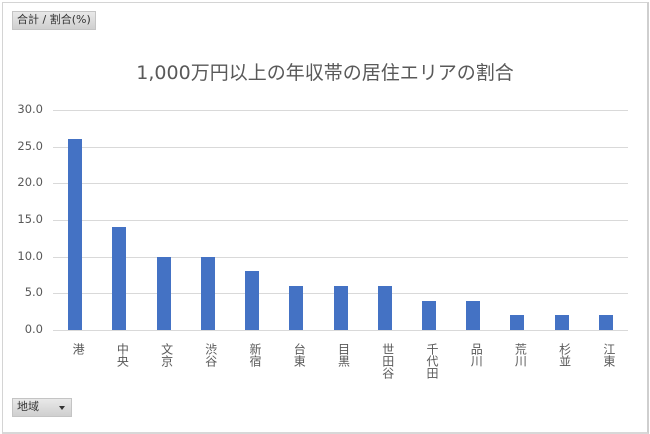  I want to click on x-tick-label: 文京, so click(166, 355).